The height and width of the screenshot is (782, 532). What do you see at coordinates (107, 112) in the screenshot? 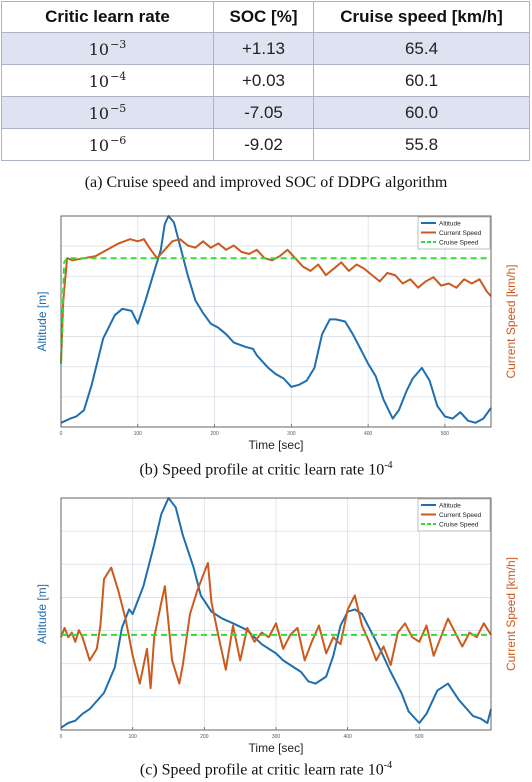
I see `cell-rate: 10−5` at bounding box center [107, 112].